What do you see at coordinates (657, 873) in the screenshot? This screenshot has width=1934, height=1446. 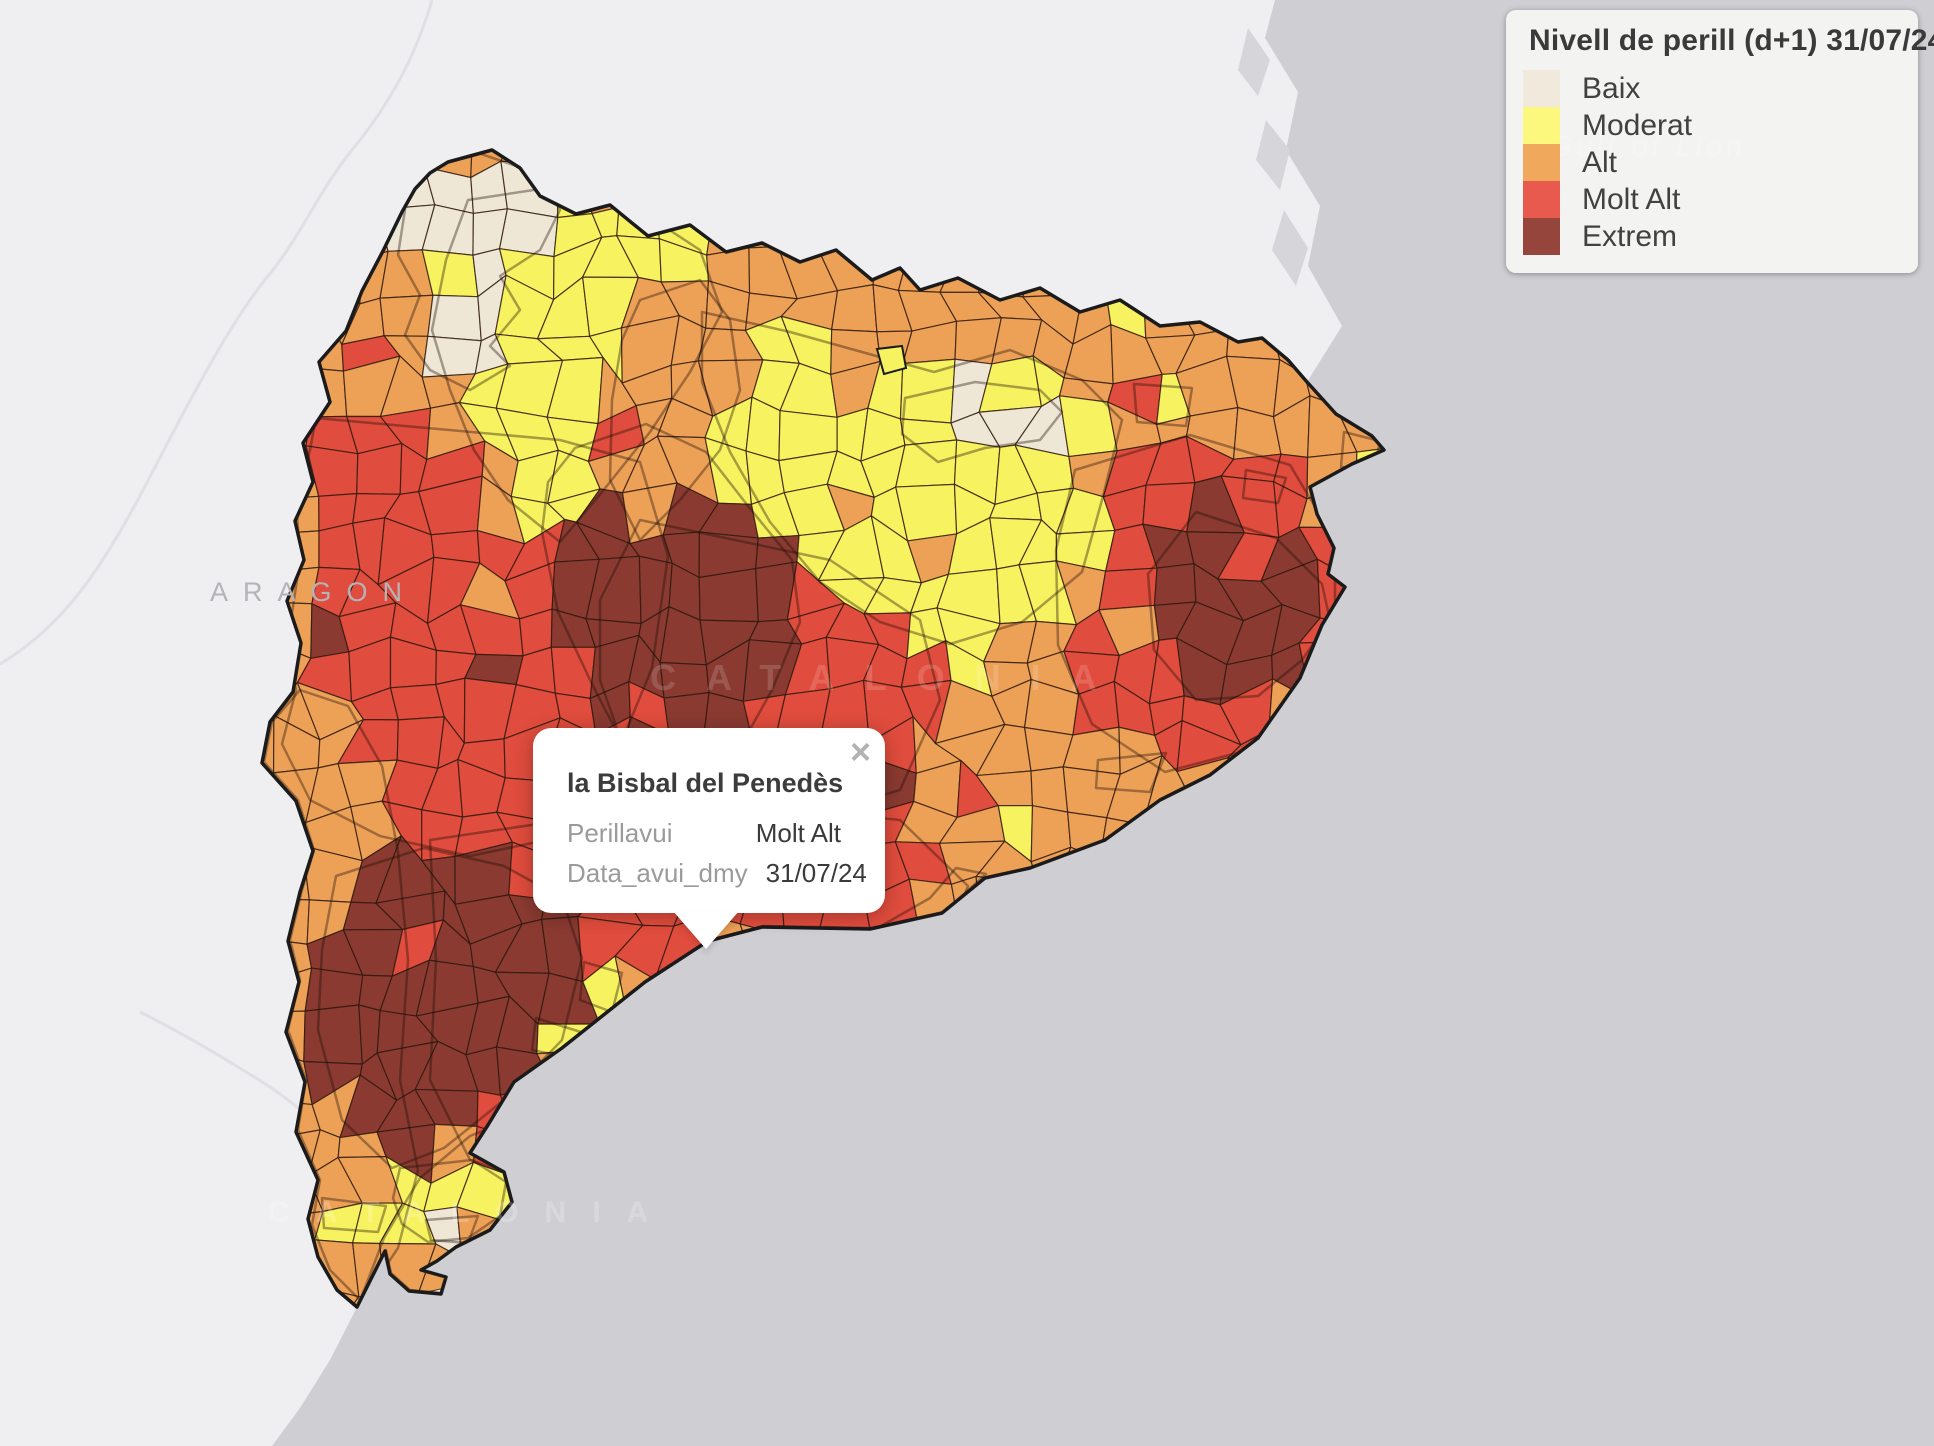 I see `popup-row-label: Data_avui_dmy` at bounding box center [657, 873].